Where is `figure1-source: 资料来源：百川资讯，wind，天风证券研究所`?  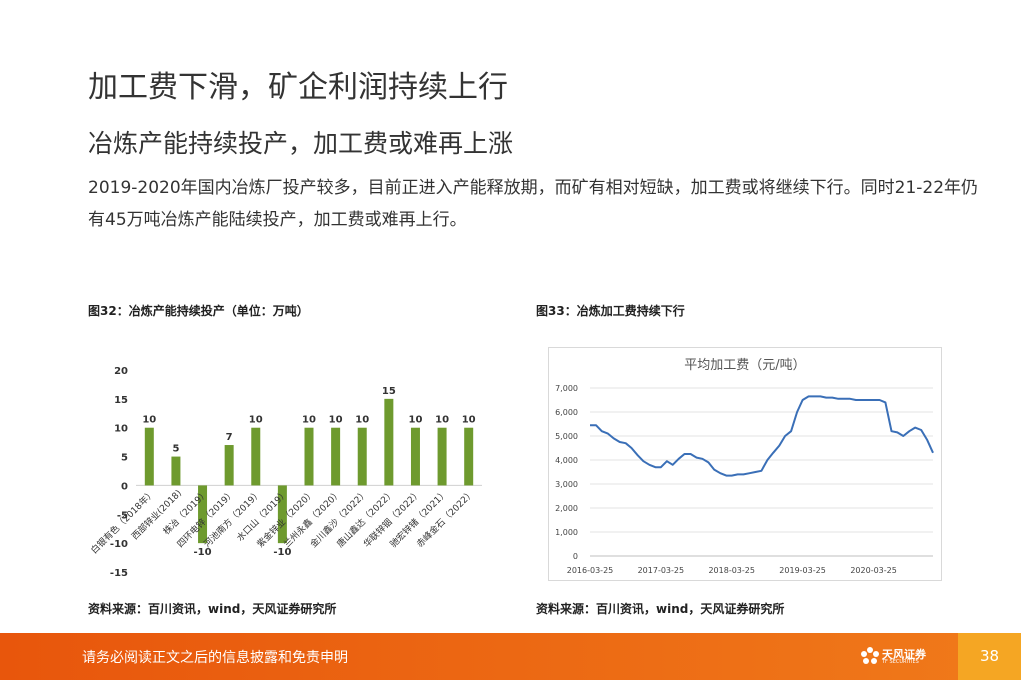 figure1-source: 资料来源：百川资讯，wind，天风证券研究所 is located at coordinates (212, 609).